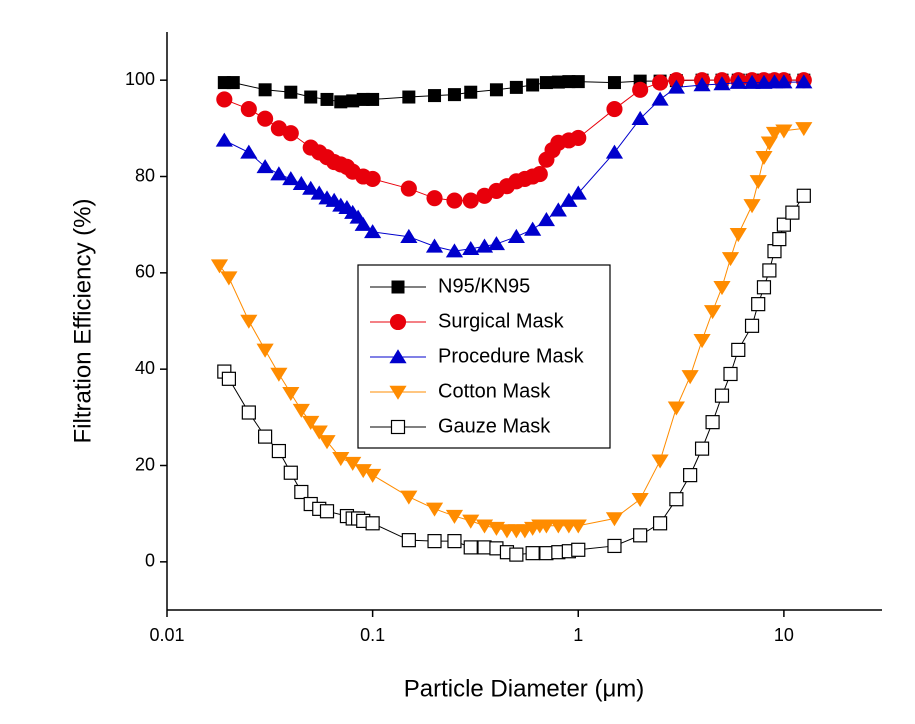 The height and width of the screenshot is (724, 915). What do you see at coordinates (484, 286) in the screenshot?
I see `legend-text: N95/KN95` at bounding box center [484, 286].